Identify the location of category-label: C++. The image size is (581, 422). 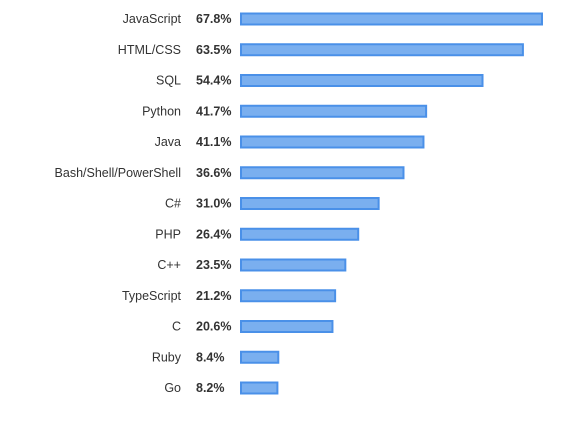
(169, 265).